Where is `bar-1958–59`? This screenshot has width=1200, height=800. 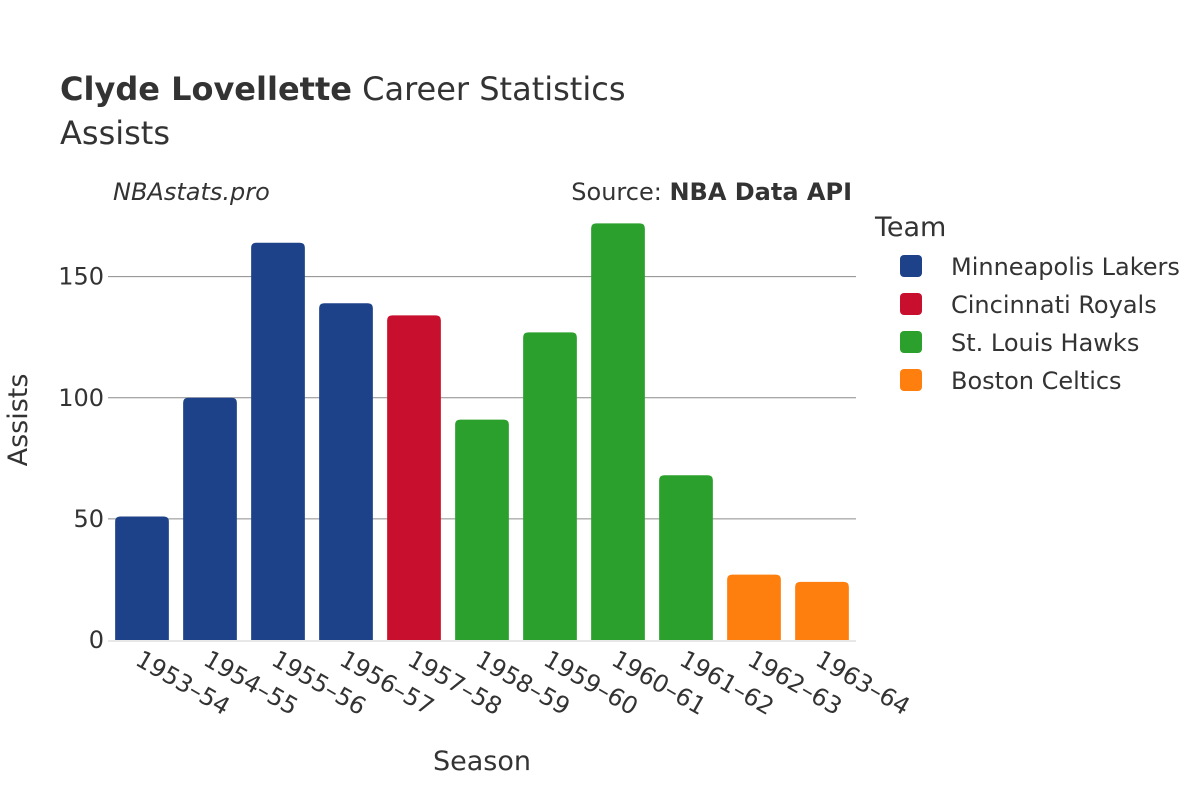 bar-1958–59 is located at coordinates (482, 529).